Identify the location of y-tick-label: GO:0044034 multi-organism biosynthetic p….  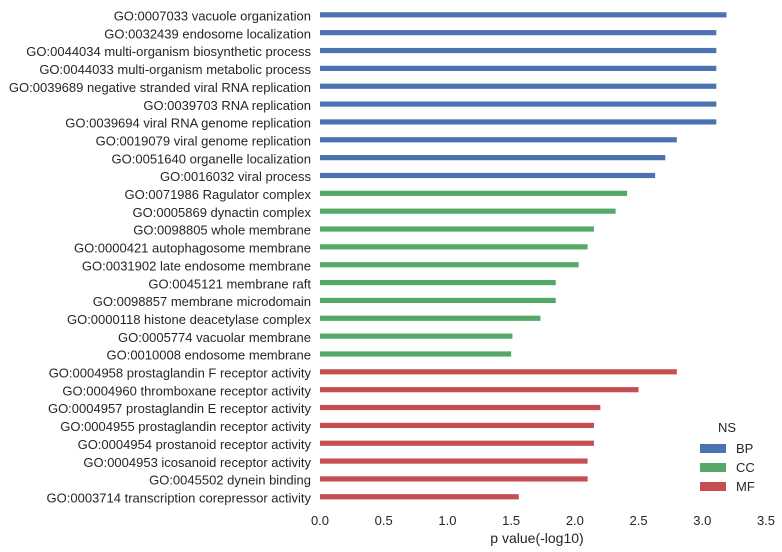
(168, 51).